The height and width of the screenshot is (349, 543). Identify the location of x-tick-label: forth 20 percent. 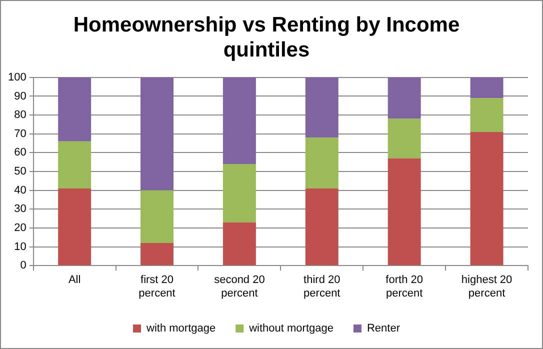
(404, 287).